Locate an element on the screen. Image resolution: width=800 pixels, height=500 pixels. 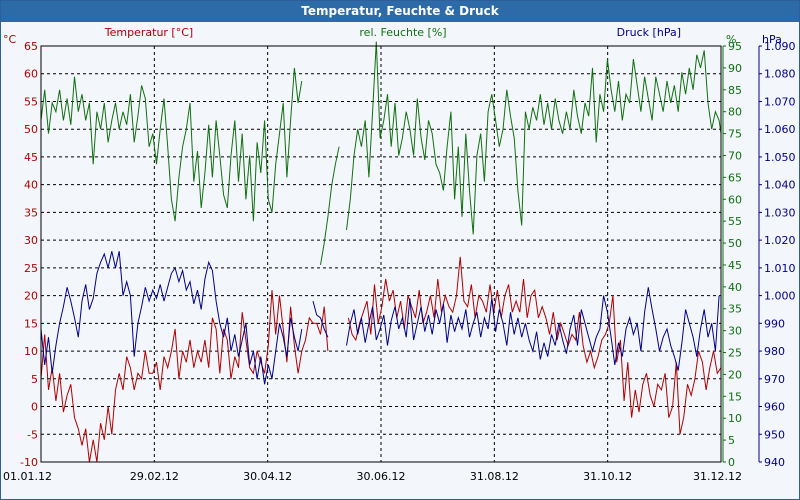
pressure-tick-label: 990 is located at coordinates (774, 323).